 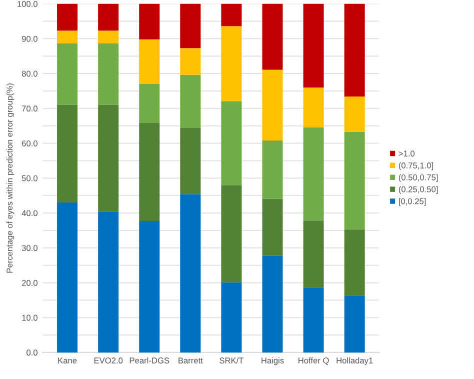 I want to click on x-tick-label: Kane, so click(x=67, y=361).